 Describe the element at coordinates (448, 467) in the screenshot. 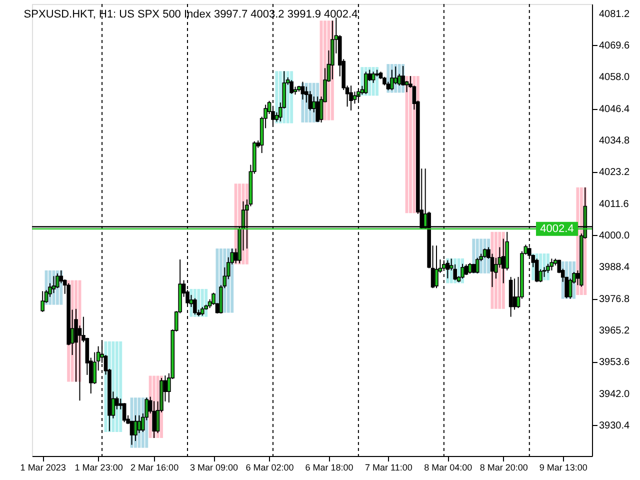

I see `x-tick-label: 8 Mar 04:00` at that location.